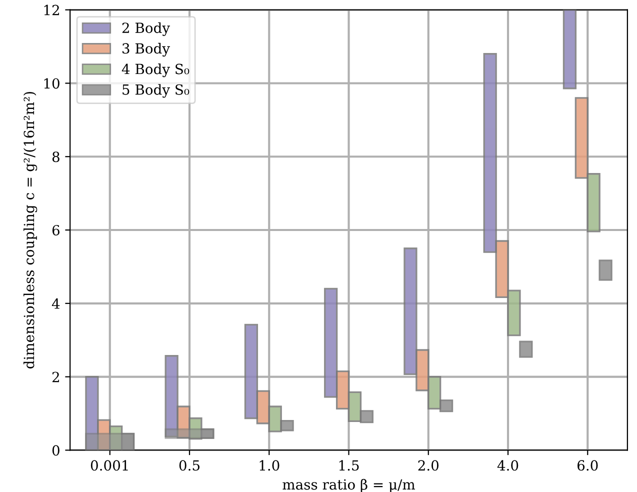 The height and width of the screenshot is (492, 637). Describe the element at coordinates (349, 465) in the screenshot. I see `x-tick-label: 1.5` at that location.